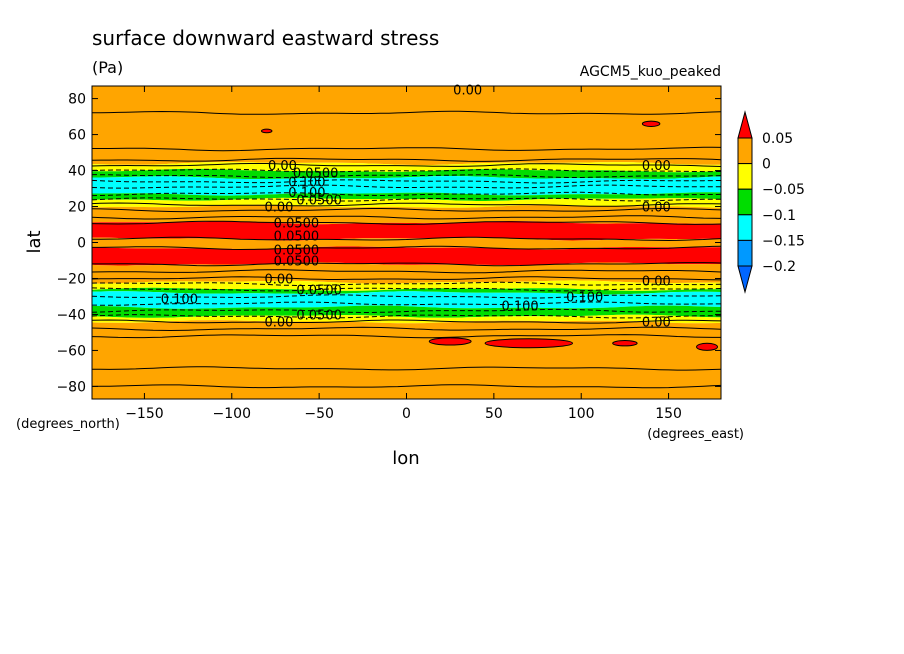  What do you see at coordinates (656, 323) in the screenshot?
I see `contour-label-21: 0.00` at bounding box center [656, 323].